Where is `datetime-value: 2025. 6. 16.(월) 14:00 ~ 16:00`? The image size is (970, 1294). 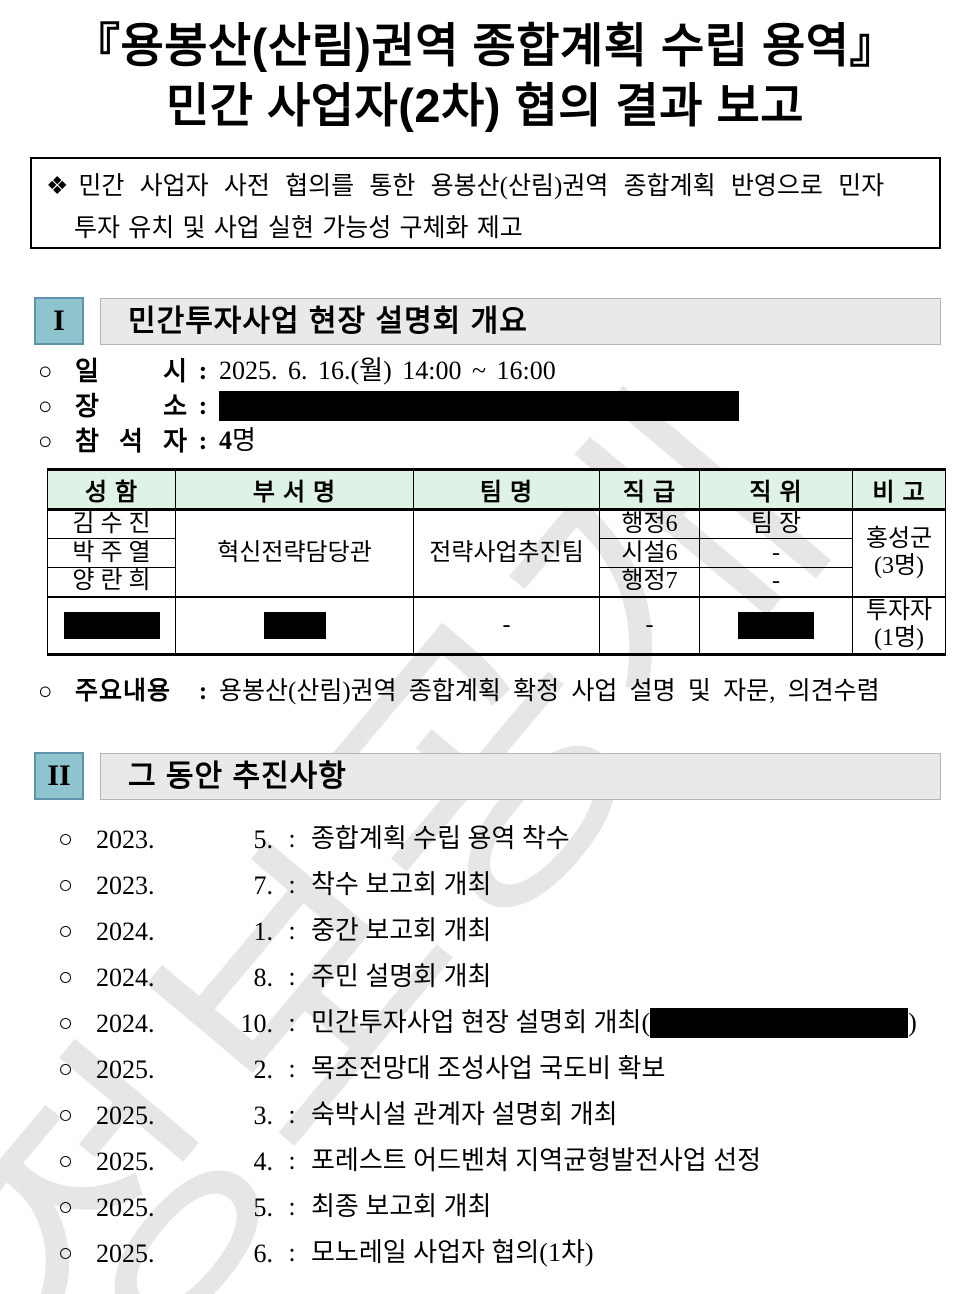 datetime-value: 2025. 6. 16.(월) 14:00 ~ 16:00 is located at coordinates (387, 370).